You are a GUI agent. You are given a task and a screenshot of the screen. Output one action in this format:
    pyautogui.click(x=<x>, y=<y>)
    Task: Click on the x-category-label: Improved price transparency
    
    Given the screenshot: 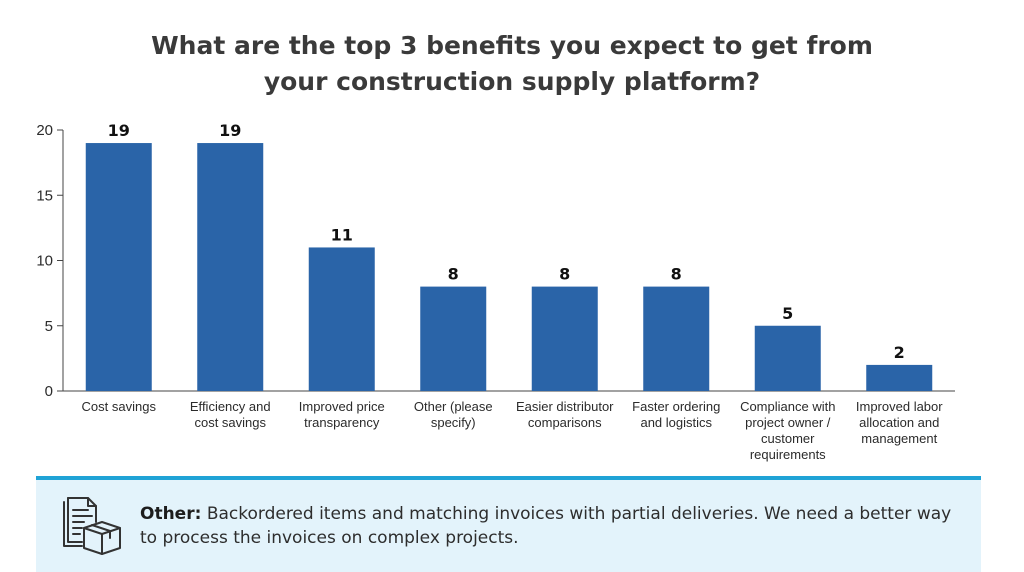 What is the action you would take?
    pyautogui.click(x=342, y=414)
    